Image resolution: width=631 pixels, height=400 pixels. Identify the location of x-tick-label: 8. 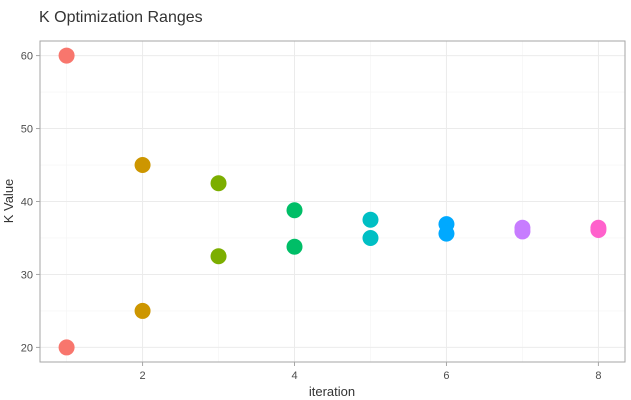
(598, 376).